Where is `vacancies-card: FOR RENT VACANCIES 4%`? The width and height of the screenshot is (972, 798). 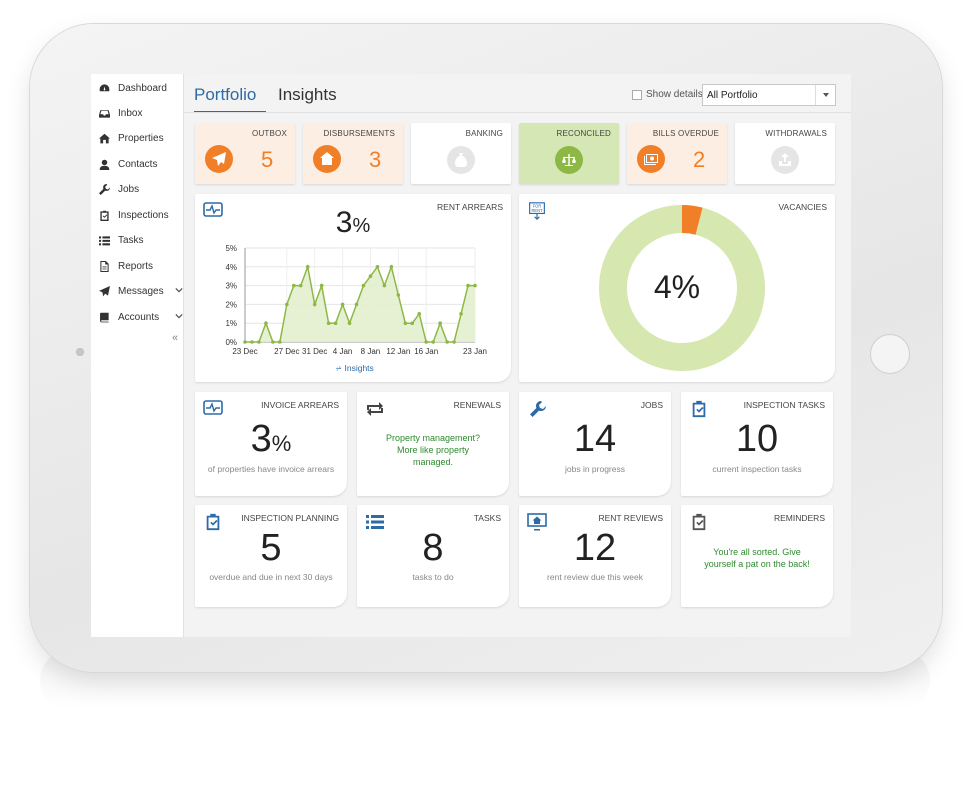 vacancies-card: FOR RENT VACANCIES 4% is located at coordinates (677, 288).